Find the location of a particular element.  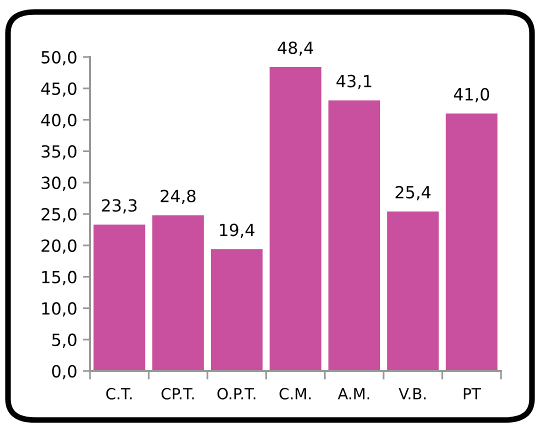

x-tick-label: C.M. is located at coordinates (295, 394).